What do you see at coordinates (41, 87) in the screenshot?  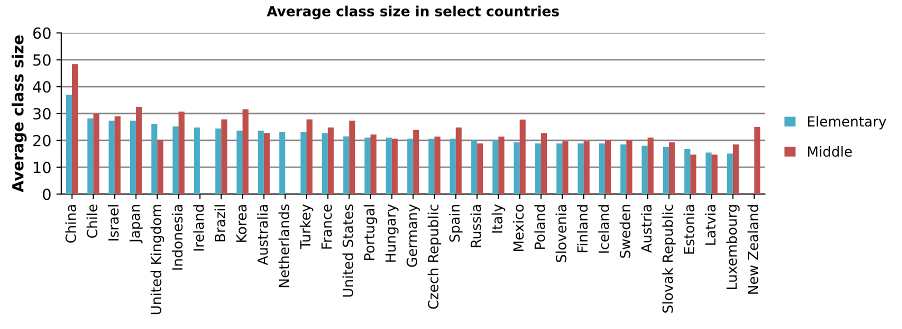 I see `y-tick-label: 40` at bounding box center [41, 87].